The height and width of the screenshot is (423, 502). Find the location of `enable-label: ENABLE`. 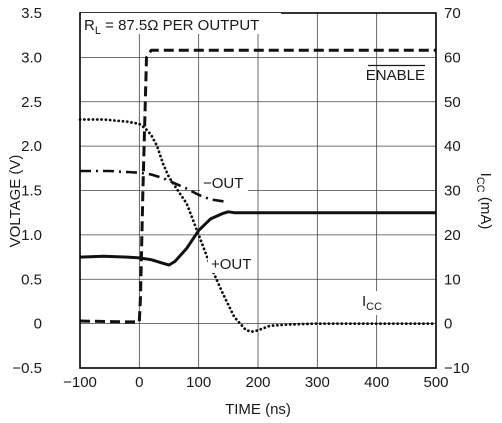

enable-label: ENABLE is located at coordinates (395, 75).